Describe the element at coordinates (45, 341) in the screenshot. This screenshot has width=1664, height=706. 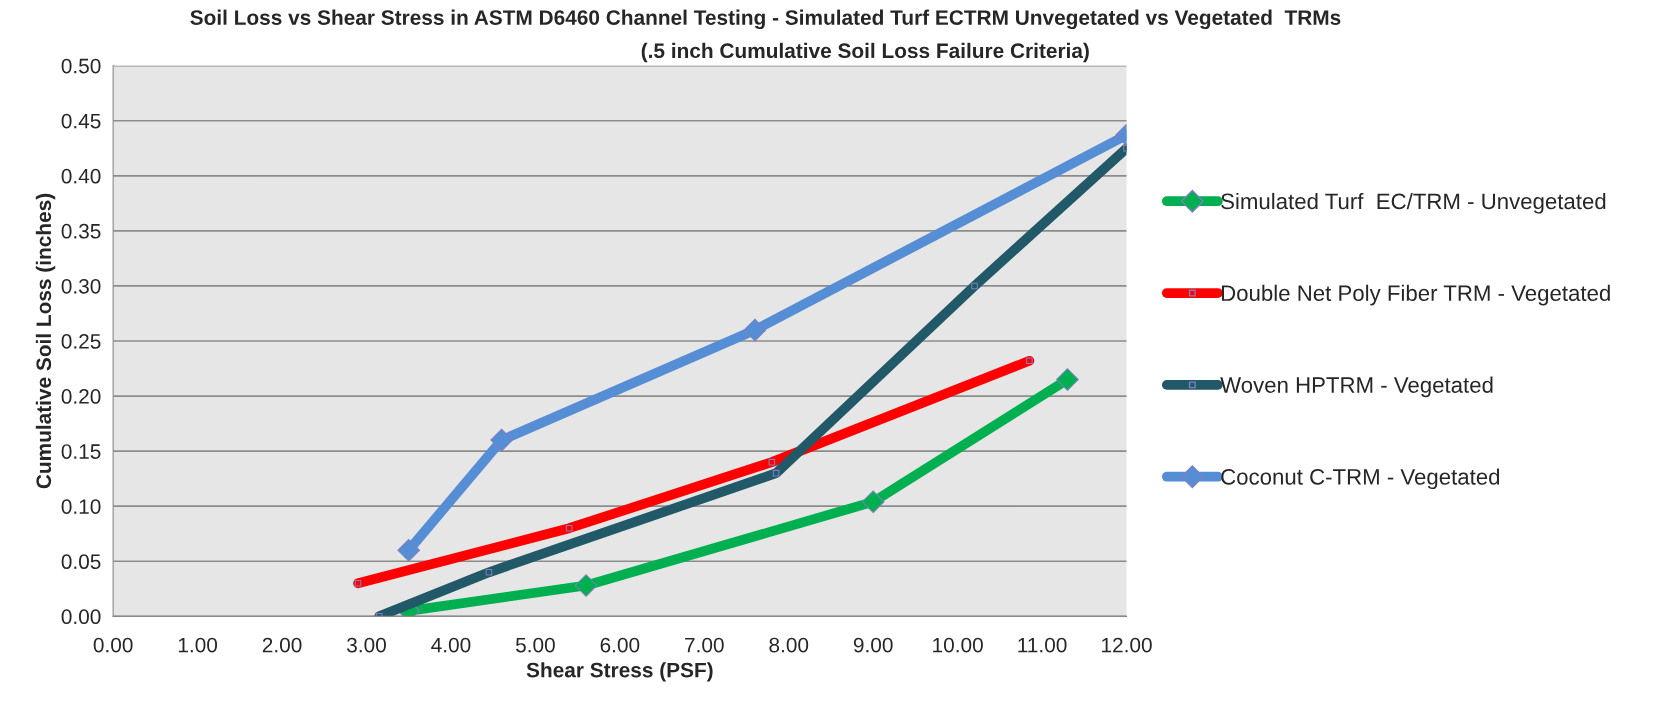
I see `y-axis-title: Cumulative Soil Loss (inches)` at that location.